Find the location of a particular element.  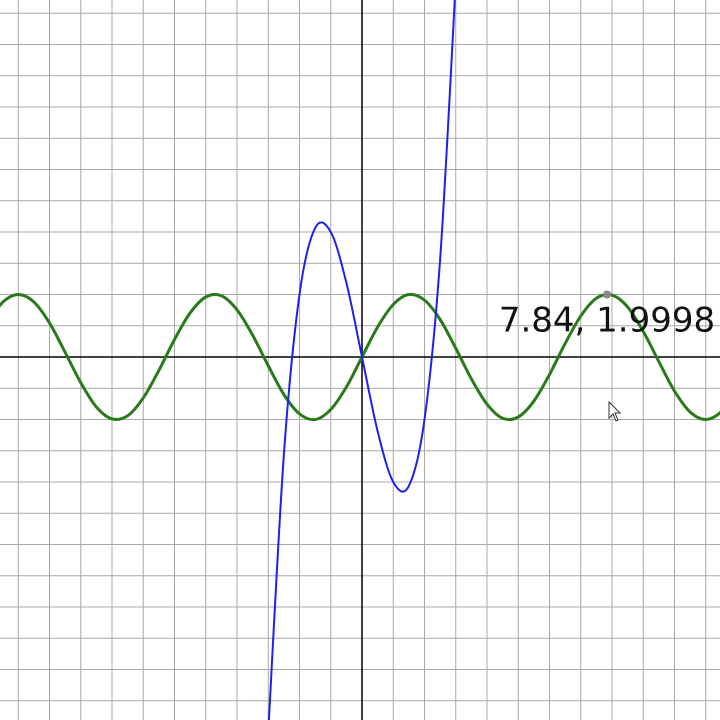

point: 7.84, 1.9998 is located at coordinates (607, 315).